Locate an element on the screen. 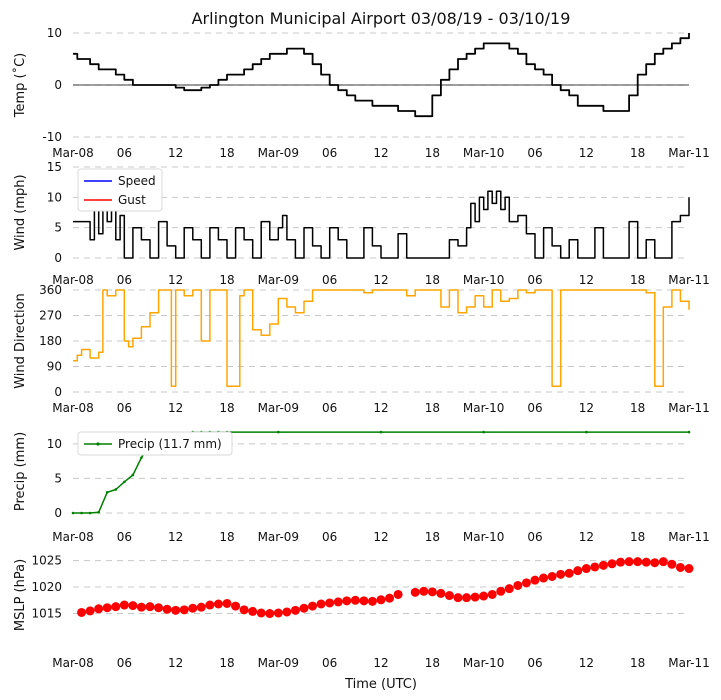 The image size is (721, 700). series-line-temp is located at coordinates (381, 75).